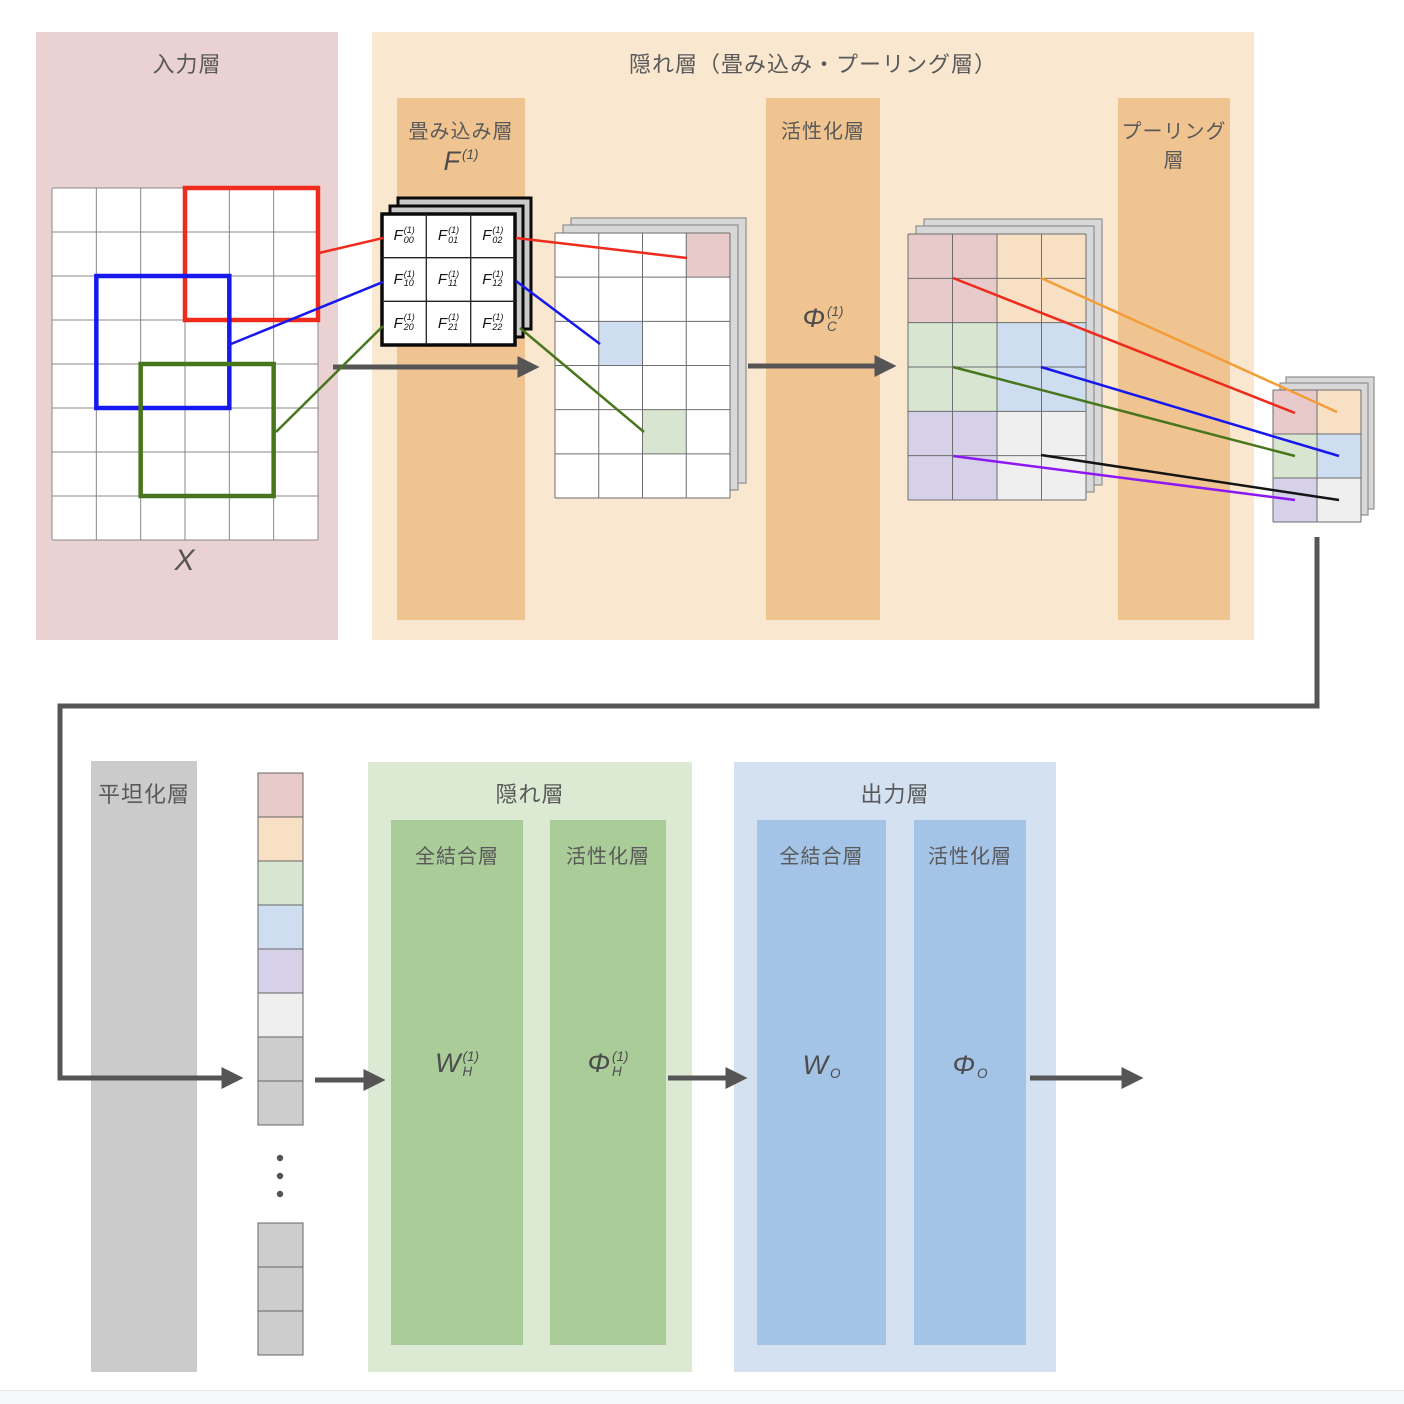  I want to click on hidden-fc-label: 全結合層, so click(457, 857).